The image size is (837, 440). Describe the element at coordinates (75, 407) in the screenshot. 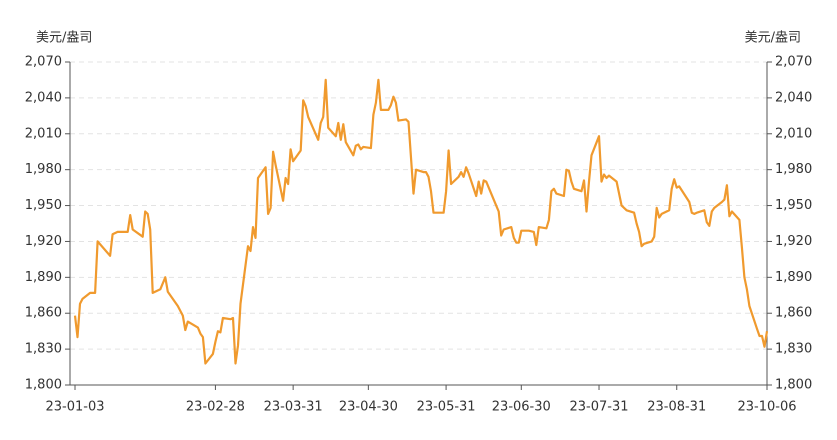

I see `x-tick-label: 23-01-03` at that location.